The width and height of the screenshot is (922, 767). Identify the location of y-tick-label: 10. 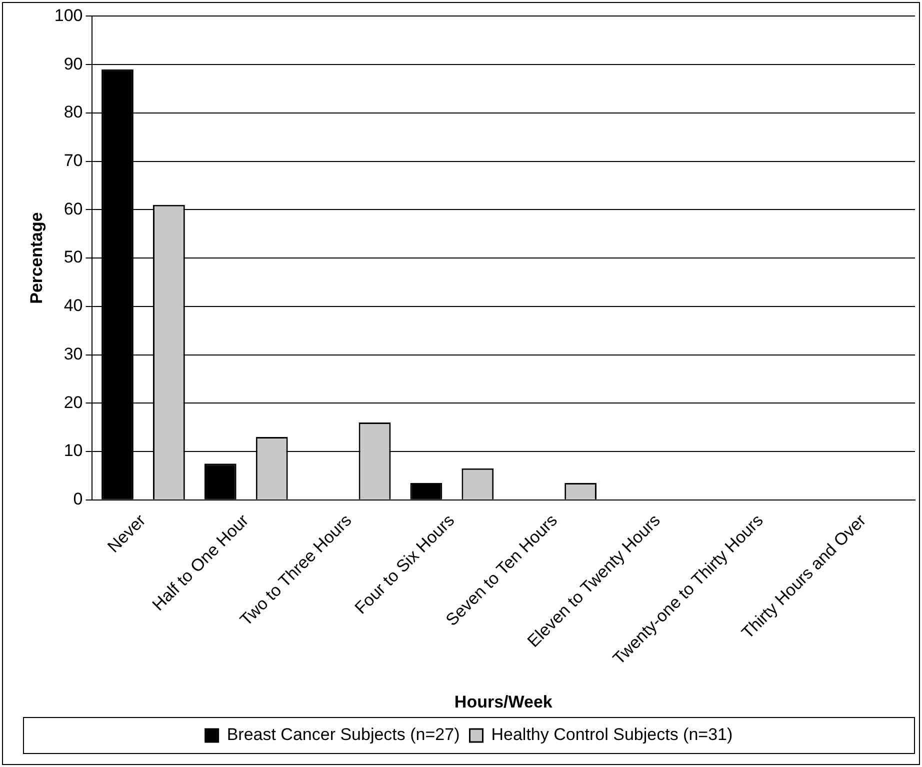
(73, 450).